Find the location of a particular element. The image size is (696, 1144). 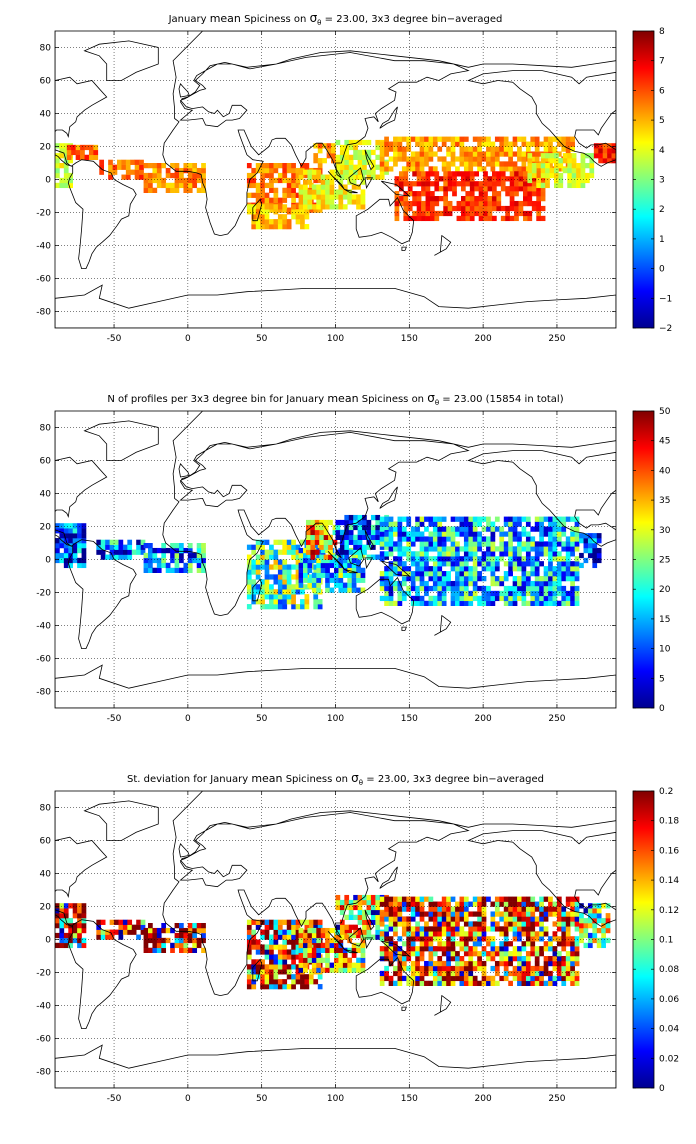

colorbar-tick-label: −1 is located at coordinates (665, 299).